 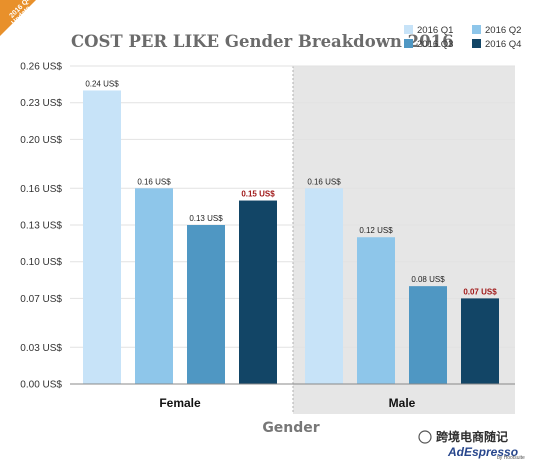 I want to click on data-label-female-q4: 0.15 US$, so click(x=258, y=194).